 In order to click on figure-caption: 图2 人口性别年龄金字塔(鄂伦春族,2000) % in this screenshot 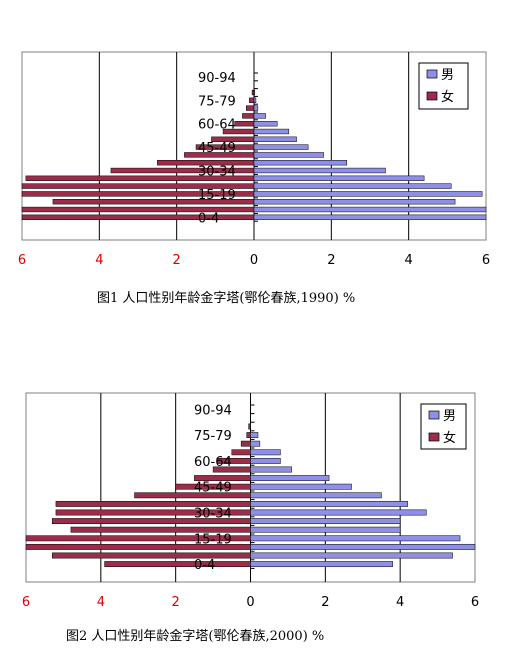, I will do `click(195, 636)`.